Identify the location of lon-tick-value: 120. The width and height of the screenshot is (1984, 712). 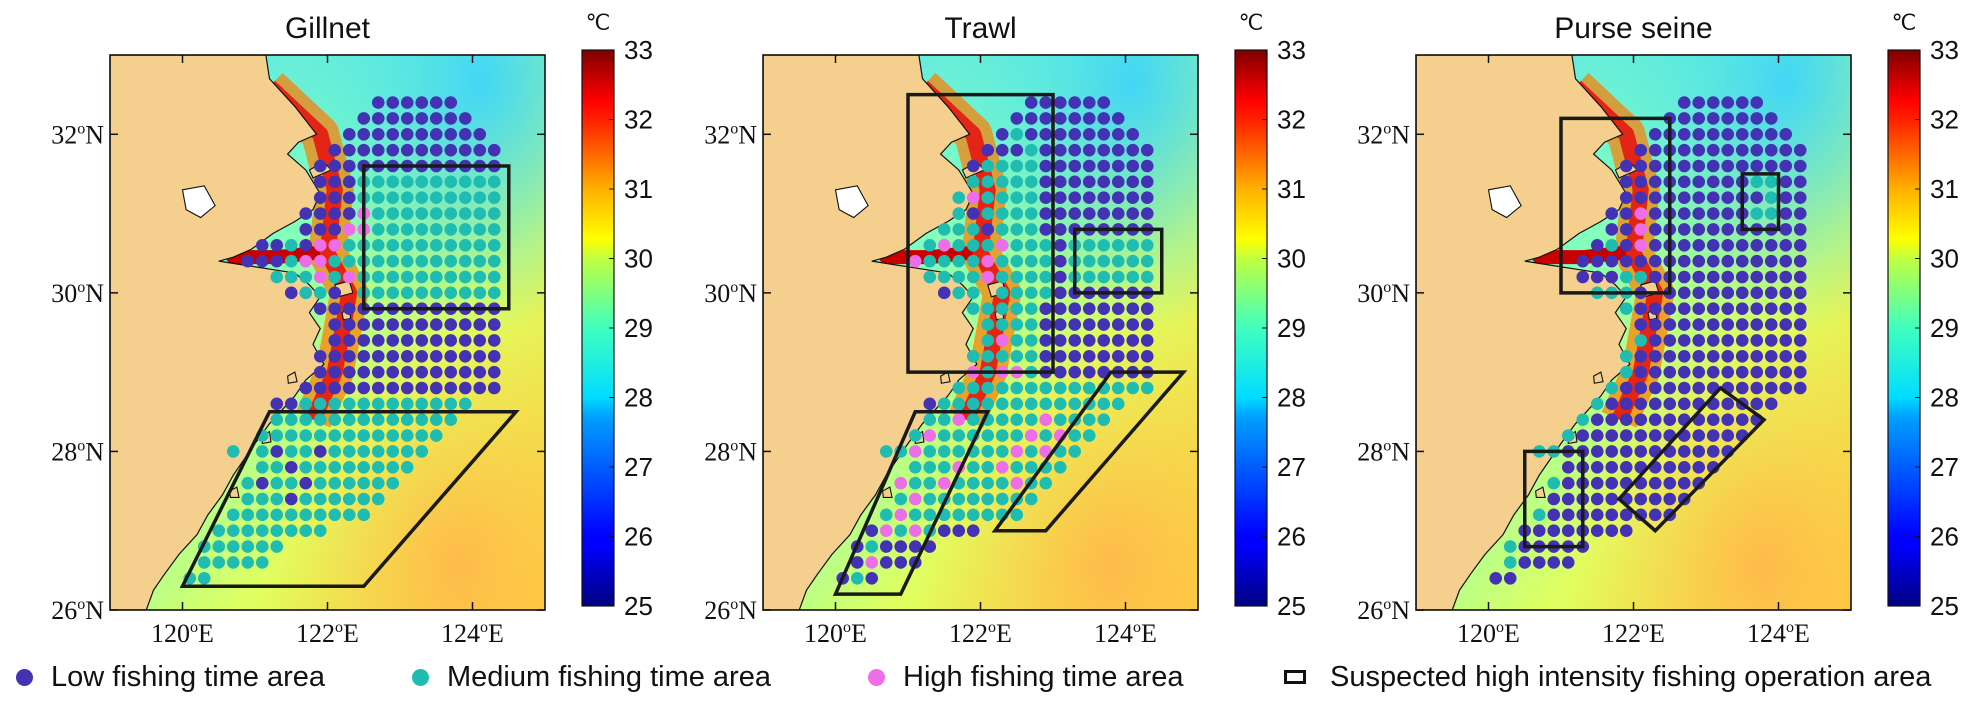
(170, 633).